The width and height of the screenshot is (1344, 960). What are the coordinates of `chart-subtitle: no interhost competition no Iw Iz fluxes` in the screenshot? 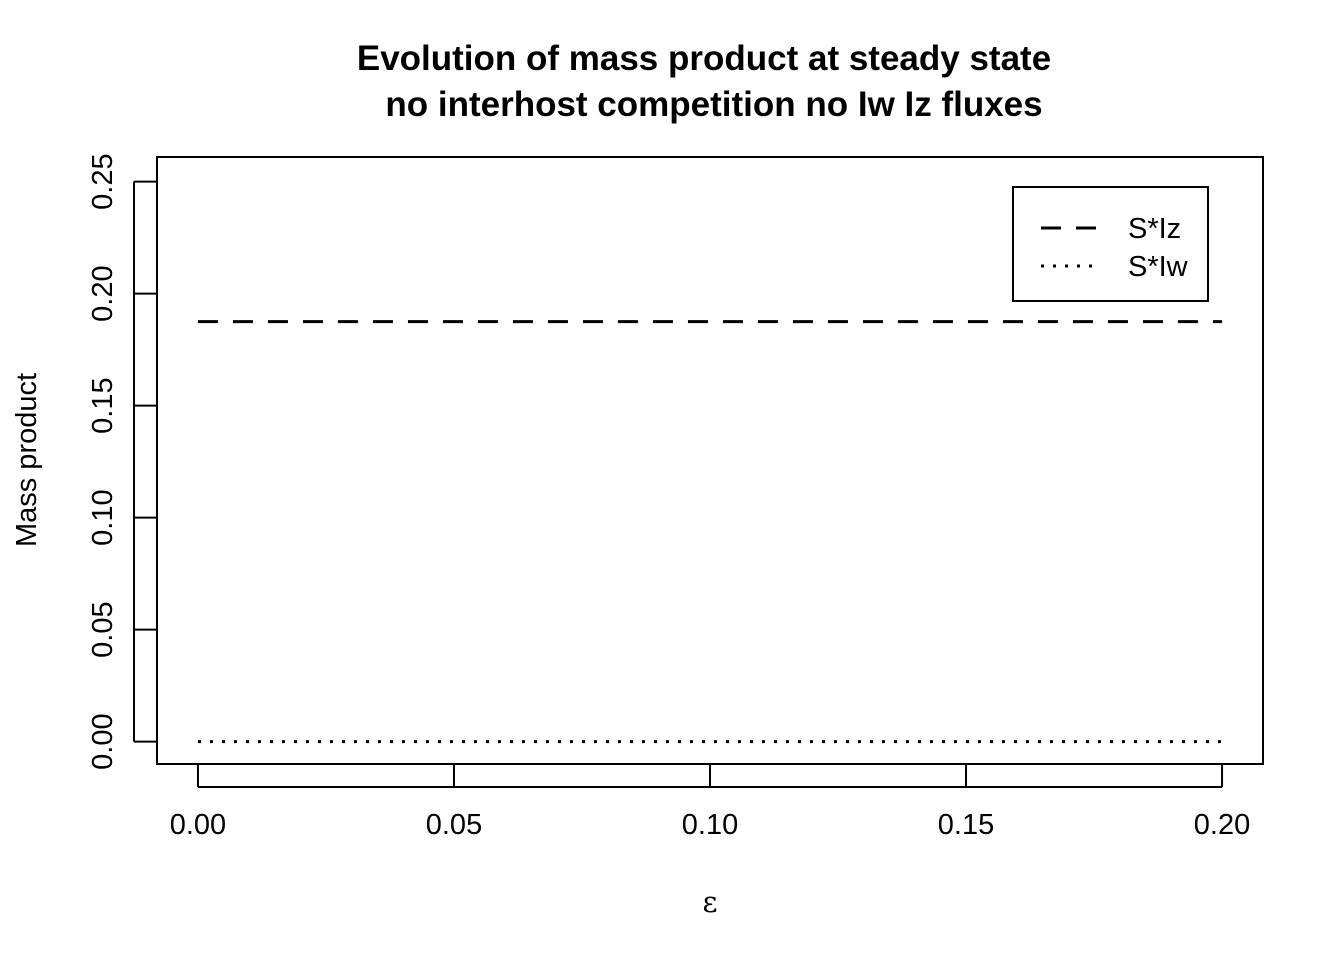 It's located at (713, 104).